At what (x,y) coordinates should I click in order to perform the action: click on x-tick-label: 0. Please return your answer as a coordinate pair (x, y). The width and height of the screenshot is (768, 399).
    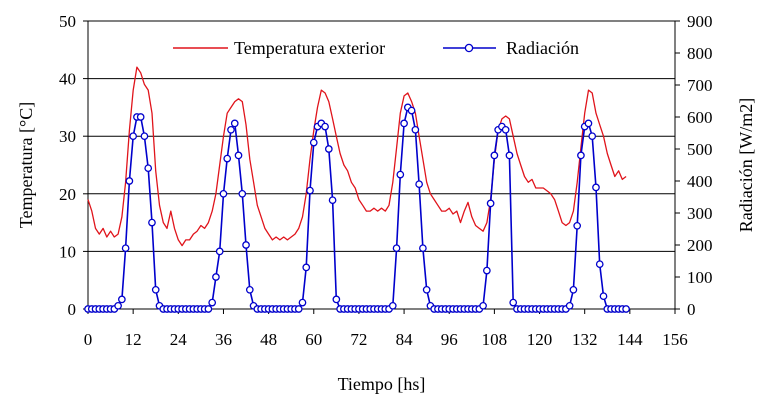
    Looking at the image, I should click on (88, 339).